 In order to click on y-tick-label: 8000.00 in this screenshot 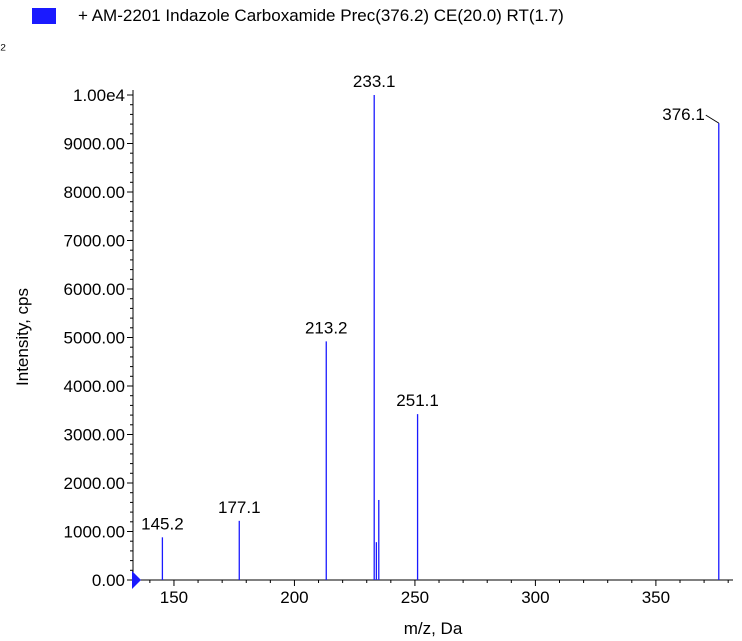, I will do `click(94, 192)`.